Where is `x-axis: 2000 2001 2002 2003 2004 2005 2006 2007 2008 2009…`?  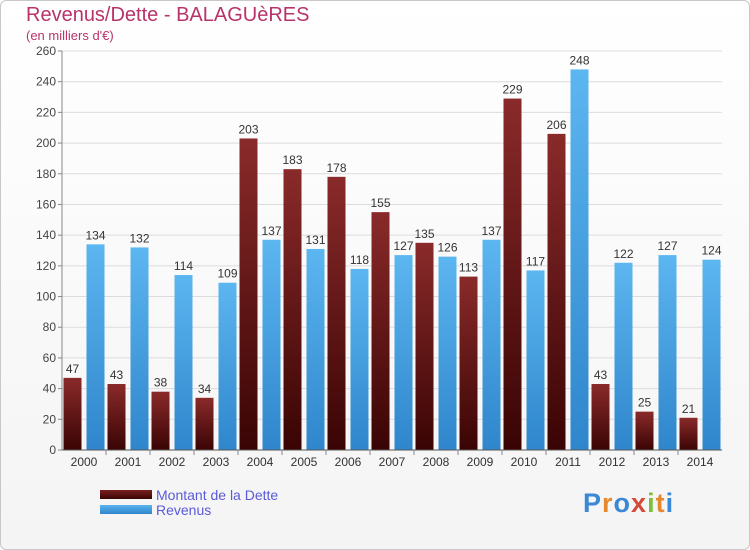 x-axis: 2000 2001 2002 2003 2004 2005 2006 2007 2008 2009… is located at coordinates (392, 459).